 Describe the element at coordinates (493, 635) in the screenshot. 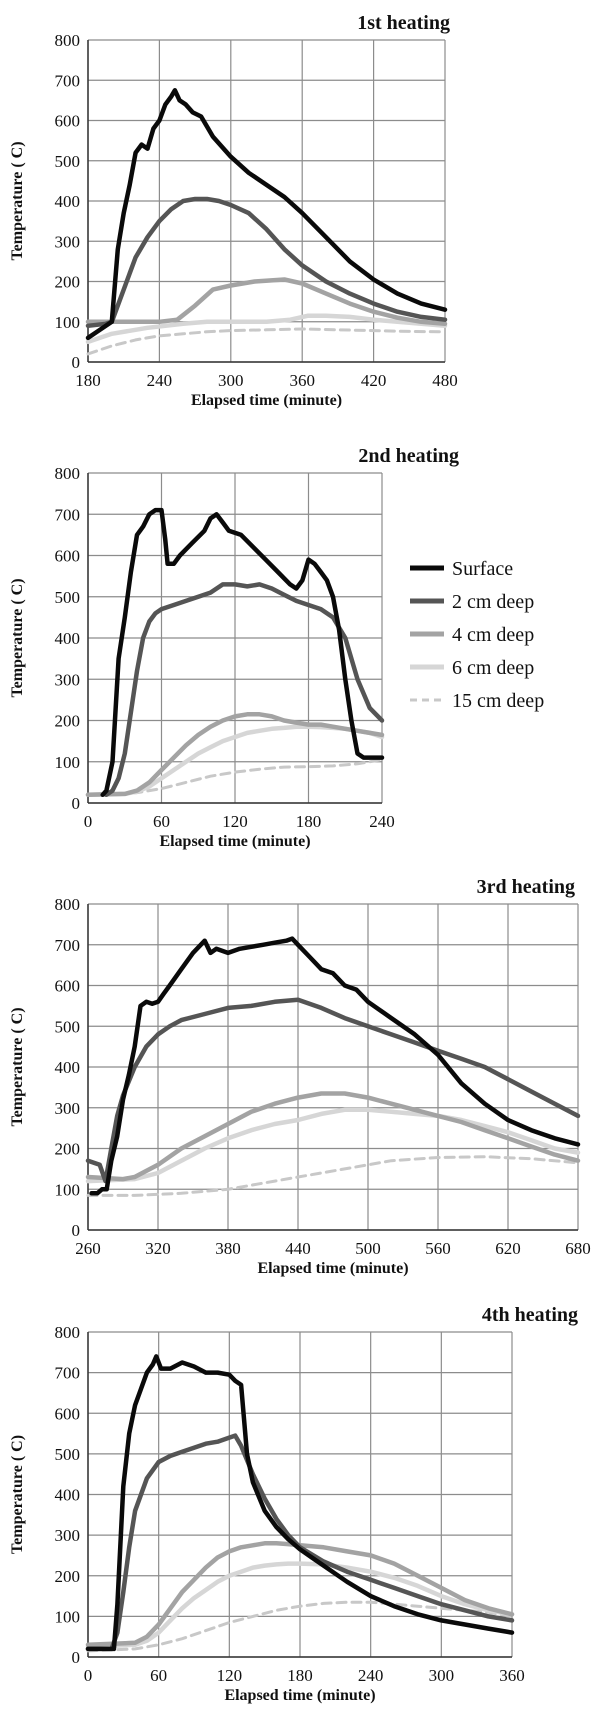

I see `legend-label-4cm: 4 cm deep` at that location.